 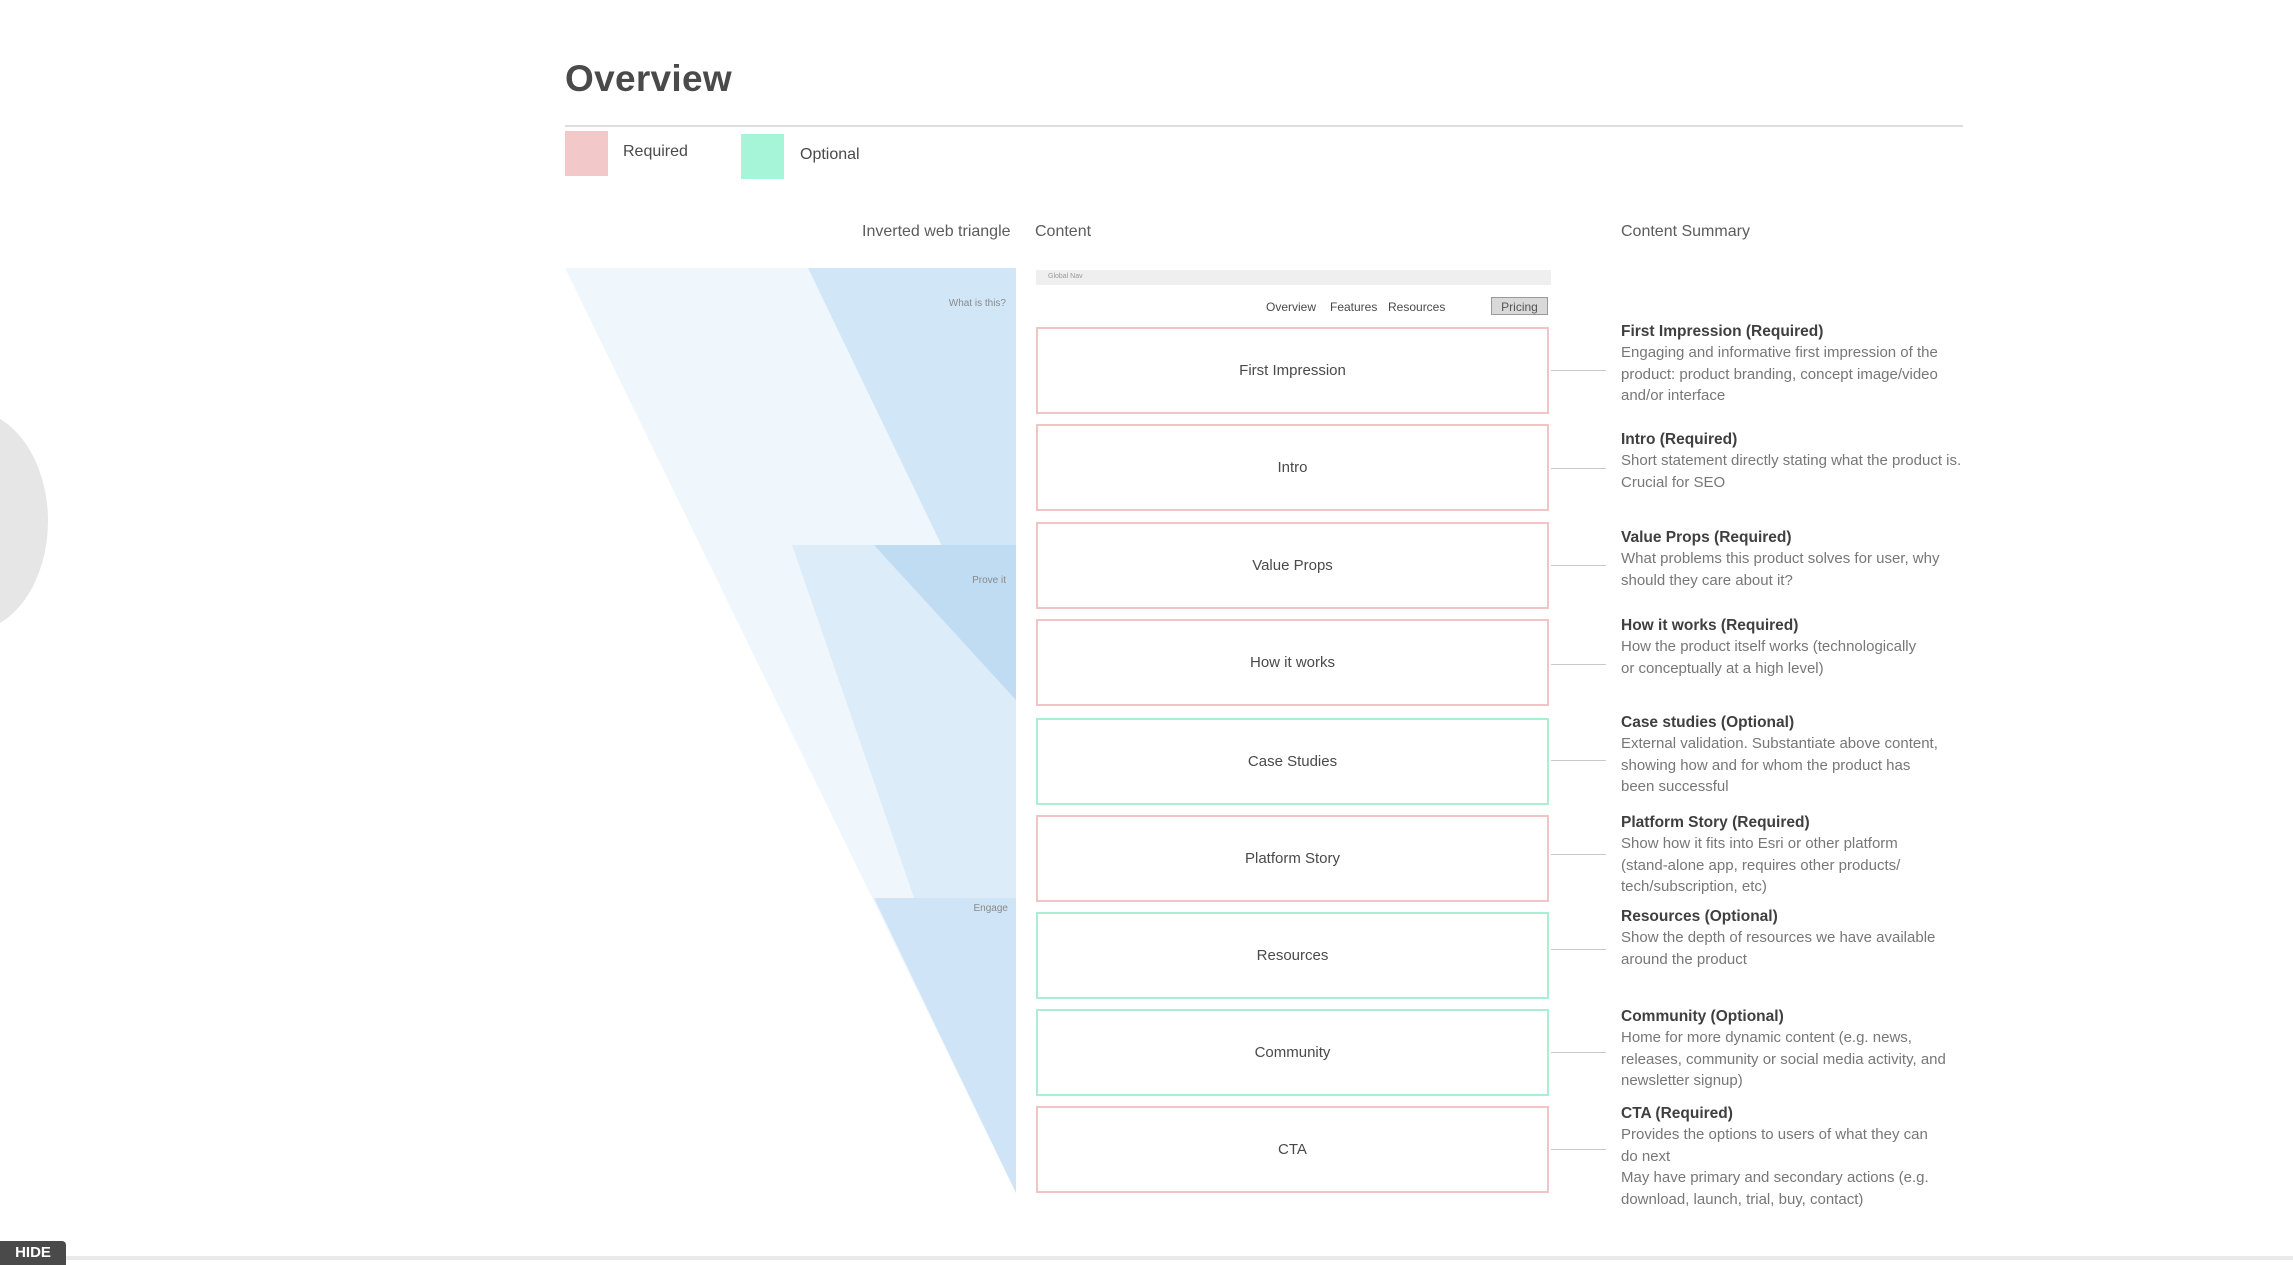 What do you see at coordinates (1699, 916) in the screenshot?
I see `summary-title: Resources (Optional)` at bounding box center [1699, 916].